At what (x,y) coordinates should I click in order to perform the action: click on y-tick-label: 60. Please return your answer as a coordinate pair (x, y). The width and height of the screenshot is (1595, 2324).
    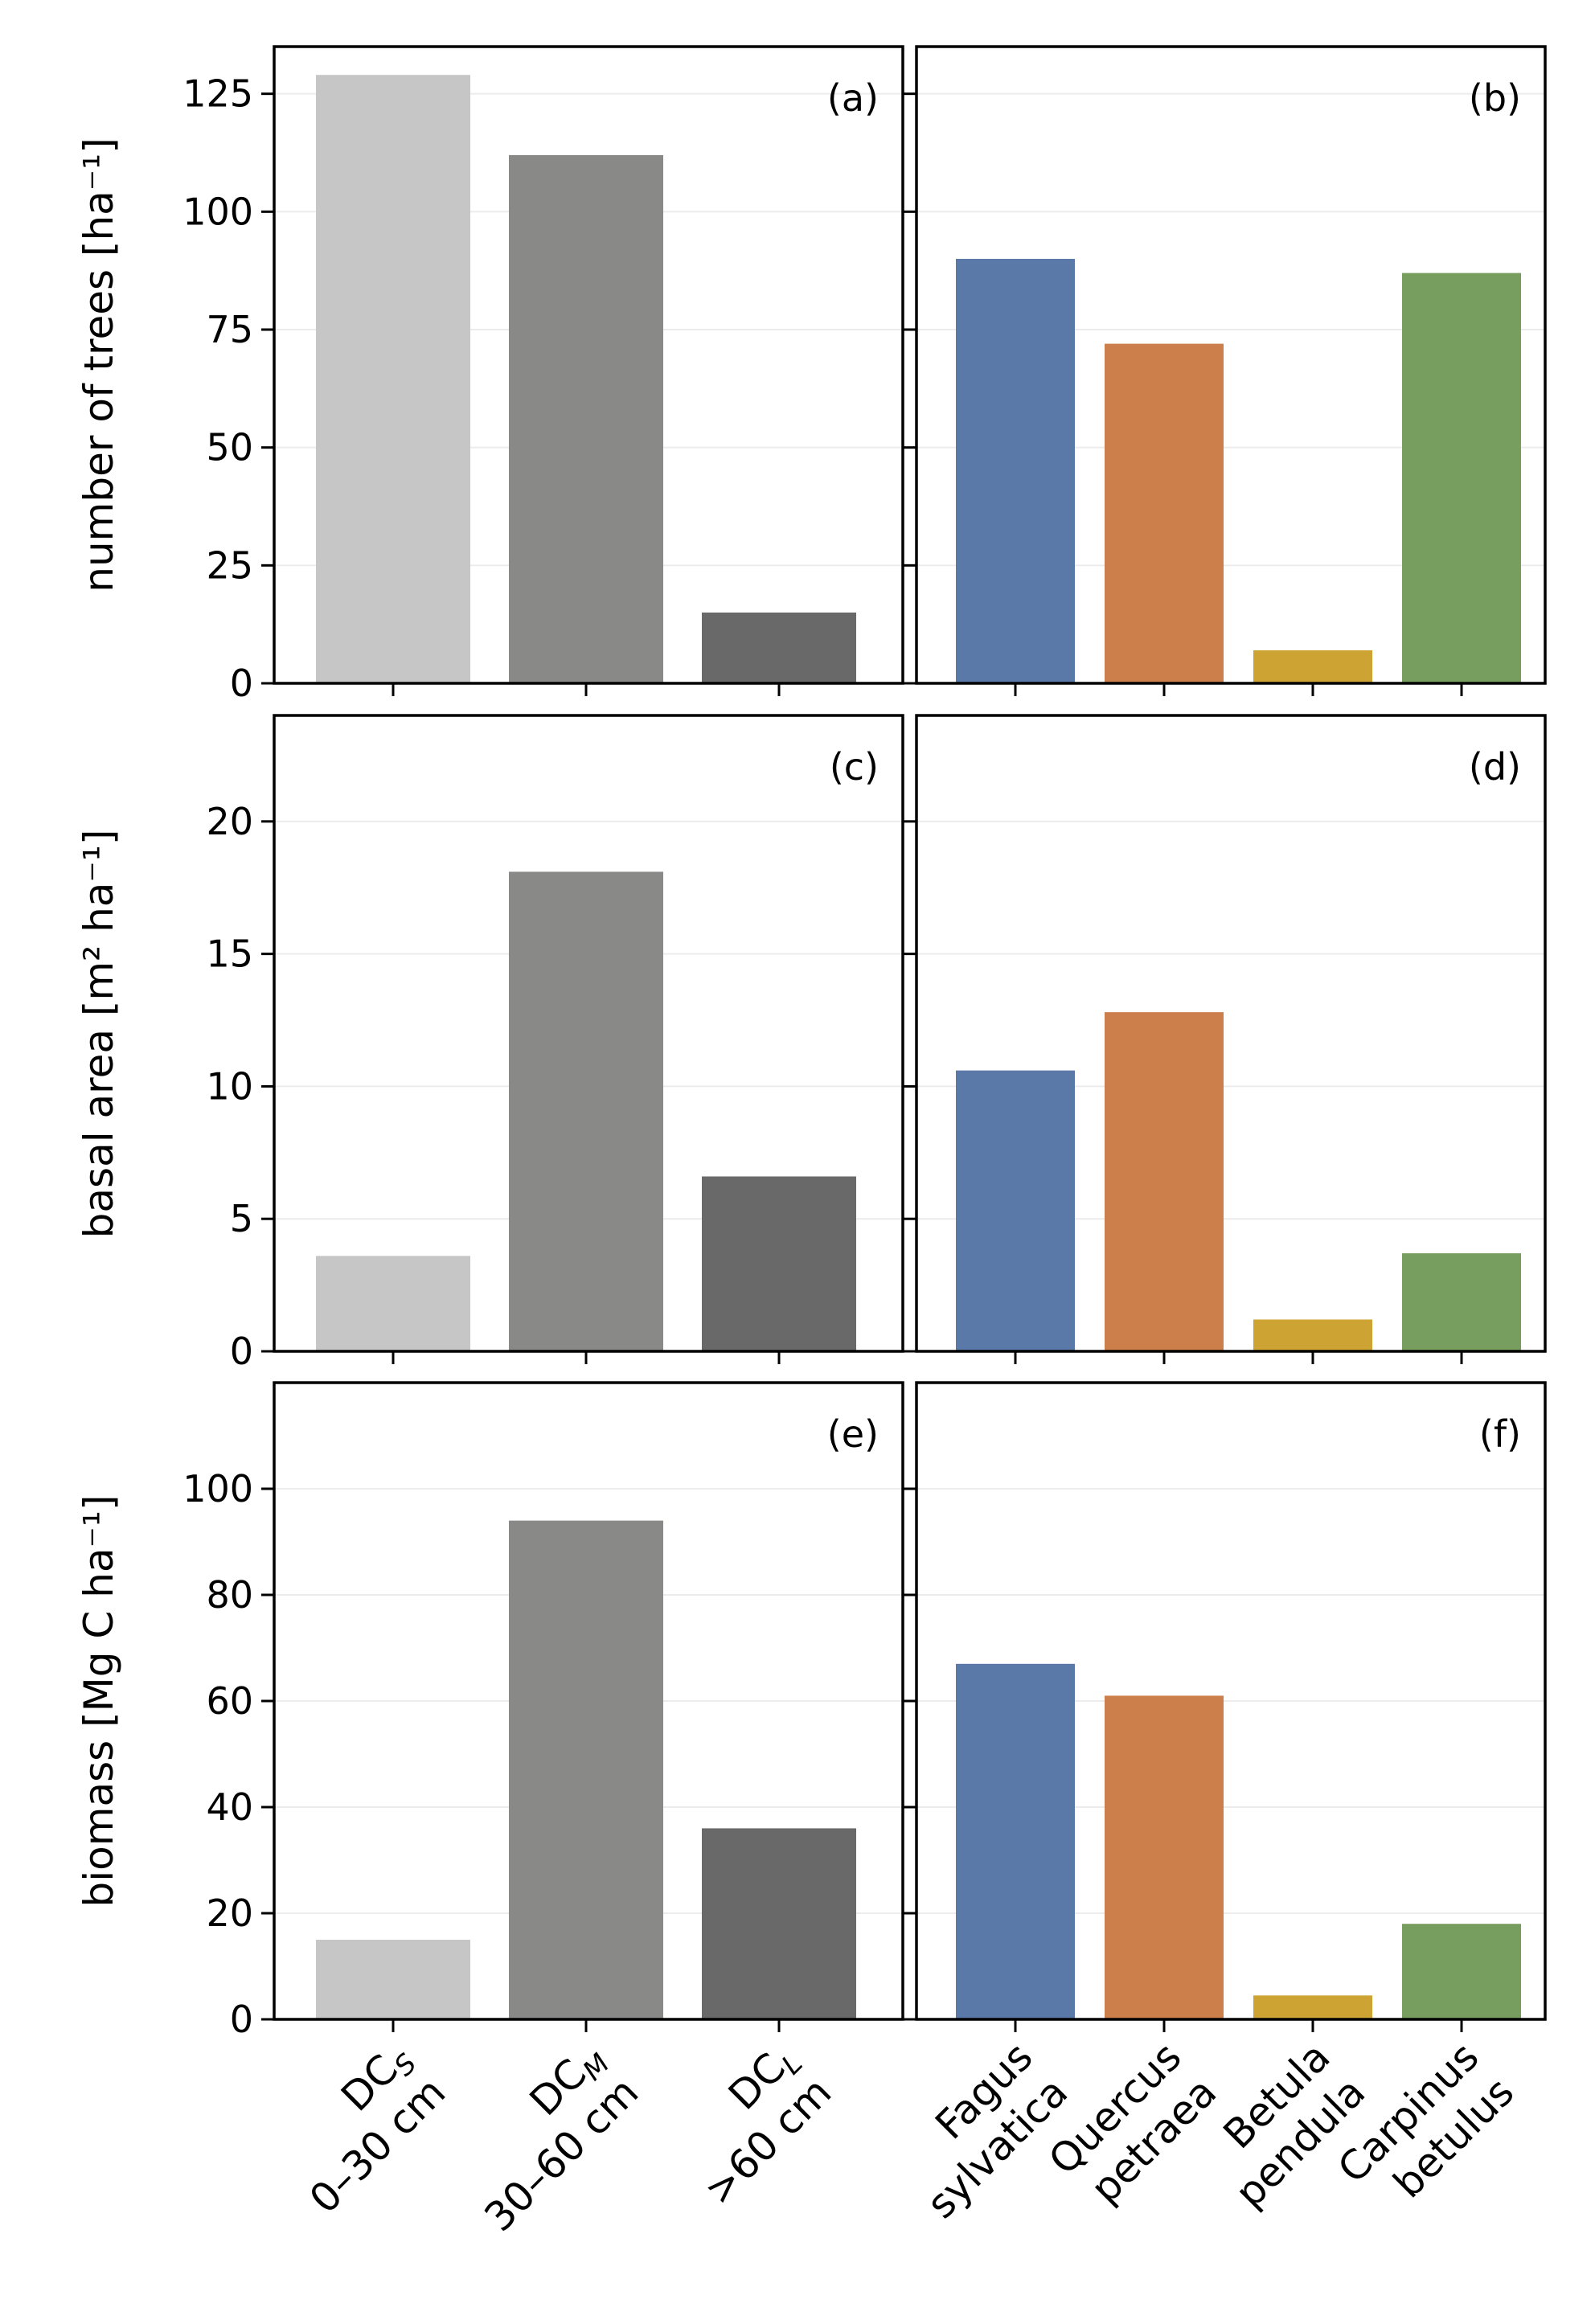
    Looking at the image, I should click on (230, 1701).